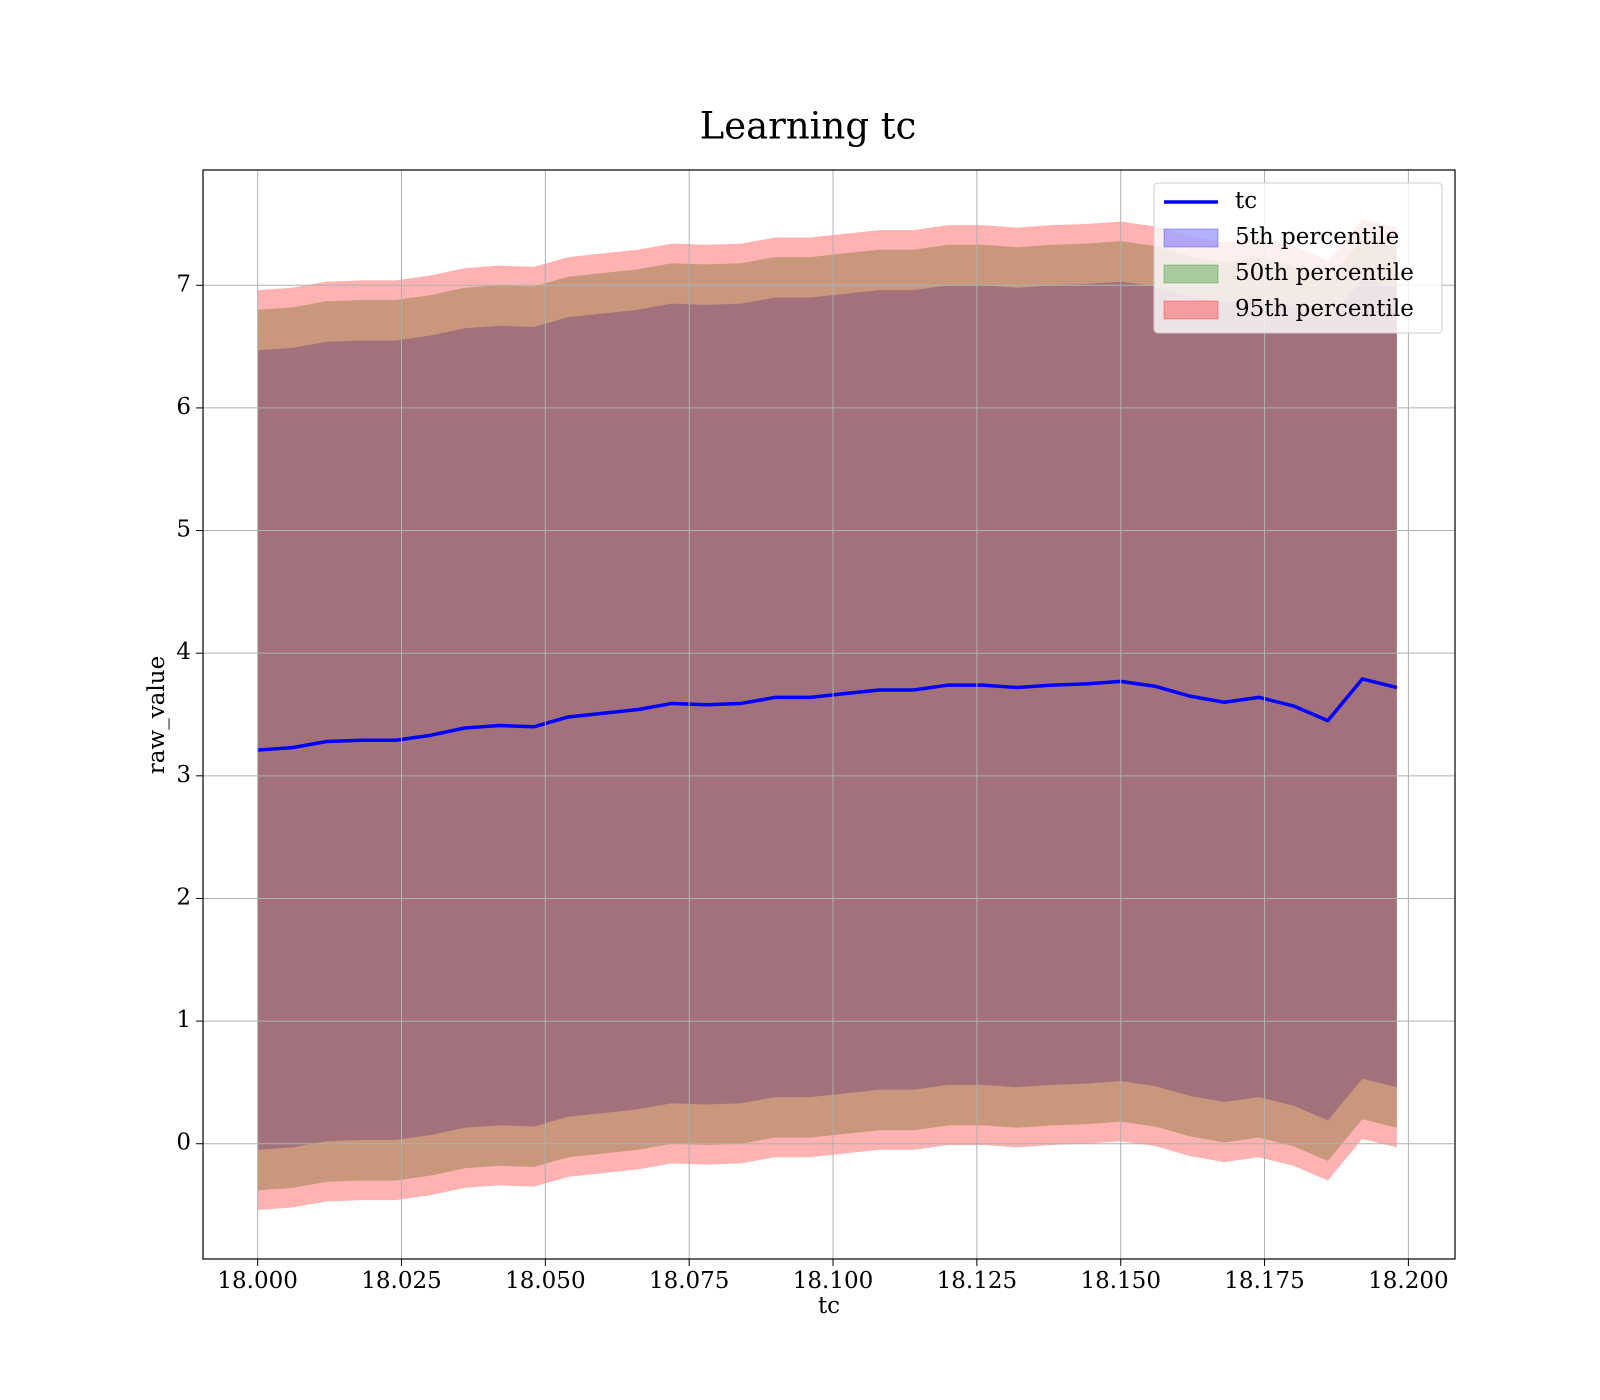  Describe the element at coordinates (257, 1281) in the screenshot. I see `x-tick-label: 18.000` at that location.